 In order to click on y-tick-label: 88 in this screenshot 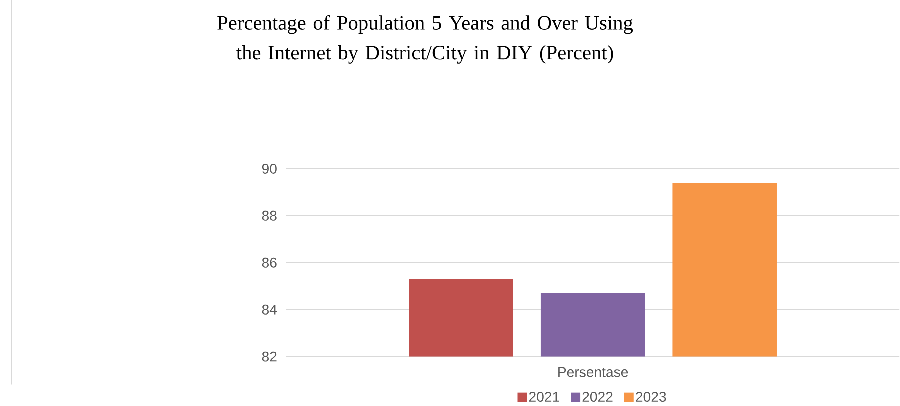, I will do `click(269, 215)`.